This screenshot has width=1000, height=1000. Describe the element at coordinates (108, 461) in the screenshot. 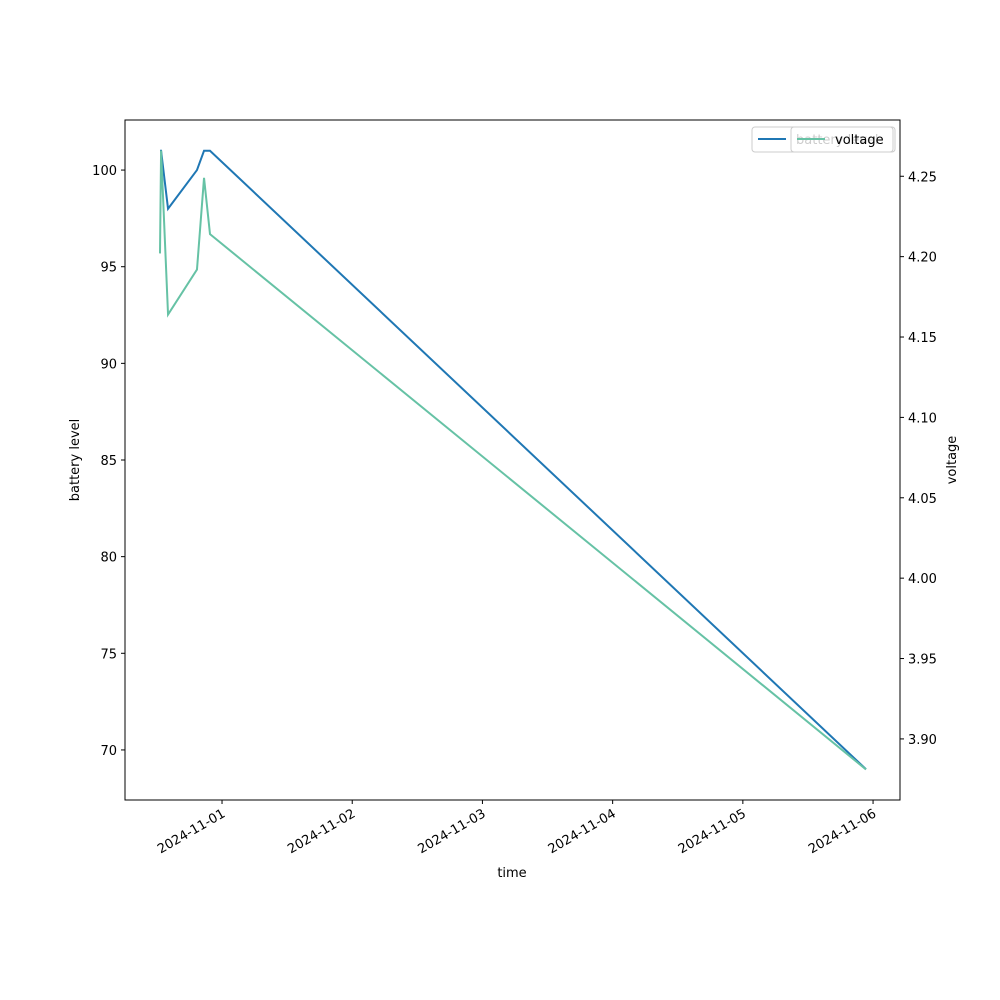

I see `y-tick-label: 85` at that location.